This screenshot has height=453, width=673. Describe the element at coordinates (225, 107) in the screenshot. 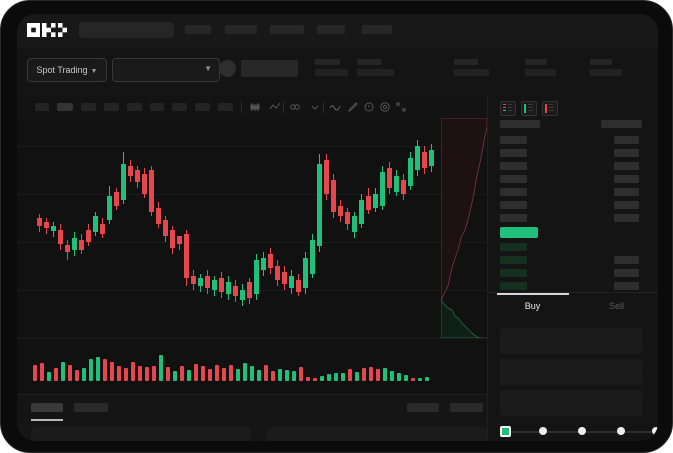

I see `timeframe-1mo` at that location.